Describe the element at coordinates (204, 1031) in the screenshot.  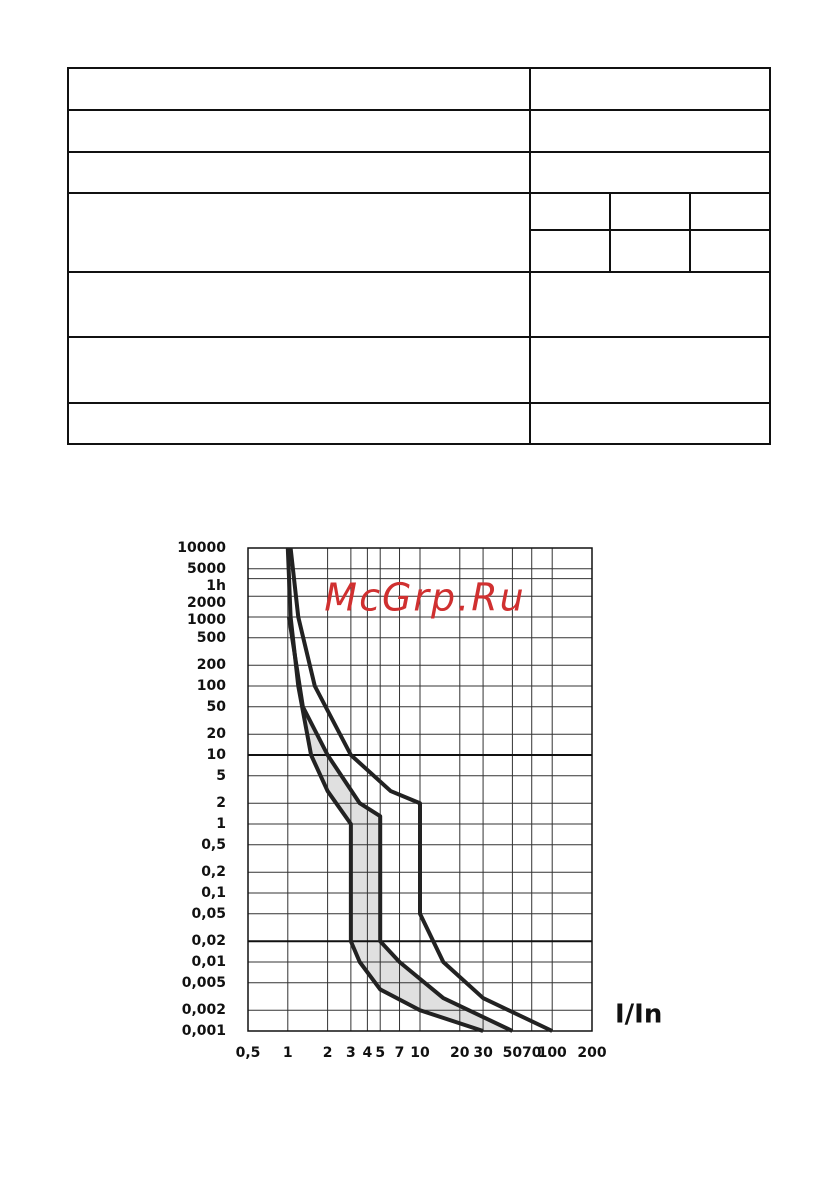
I see `y-tick-label: 0,001` at that location.